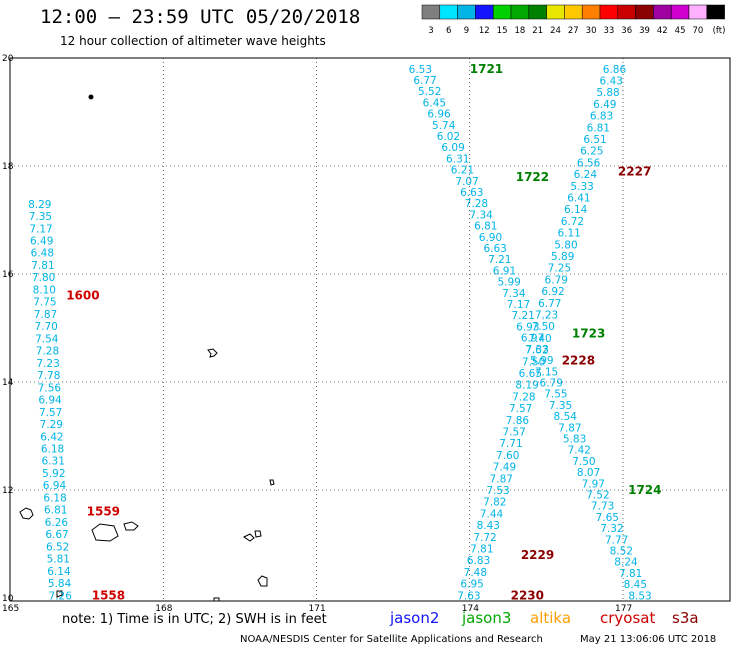 The width and height of the screenshot is (740, 650). What do you see at coordinates (508, 283) in the screenshot?
I see `wave-height-value: 5.99` at bounding box center [508, 283].